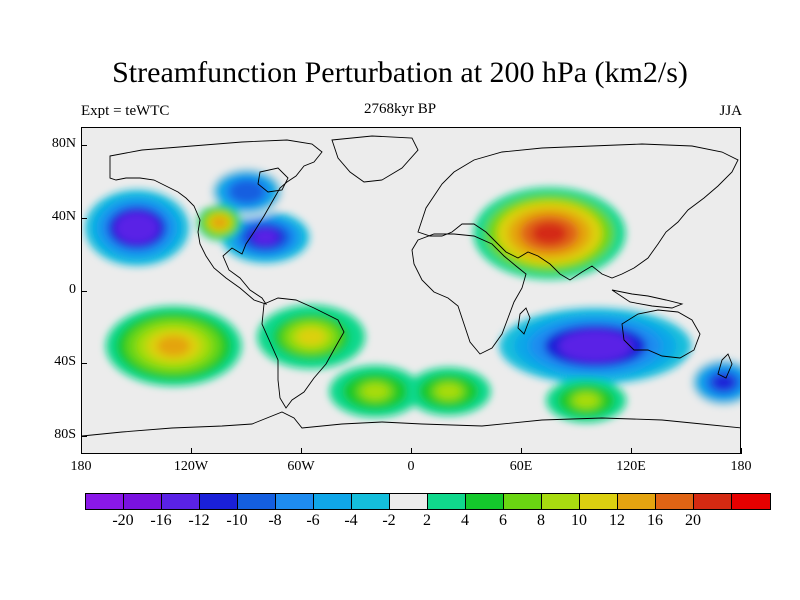 This screenshot has height=600, width=800. What do you see at coordinates (161, 520) in the screenshot?
I see `colorbar-label: -16` at bounding box center [161, 520].